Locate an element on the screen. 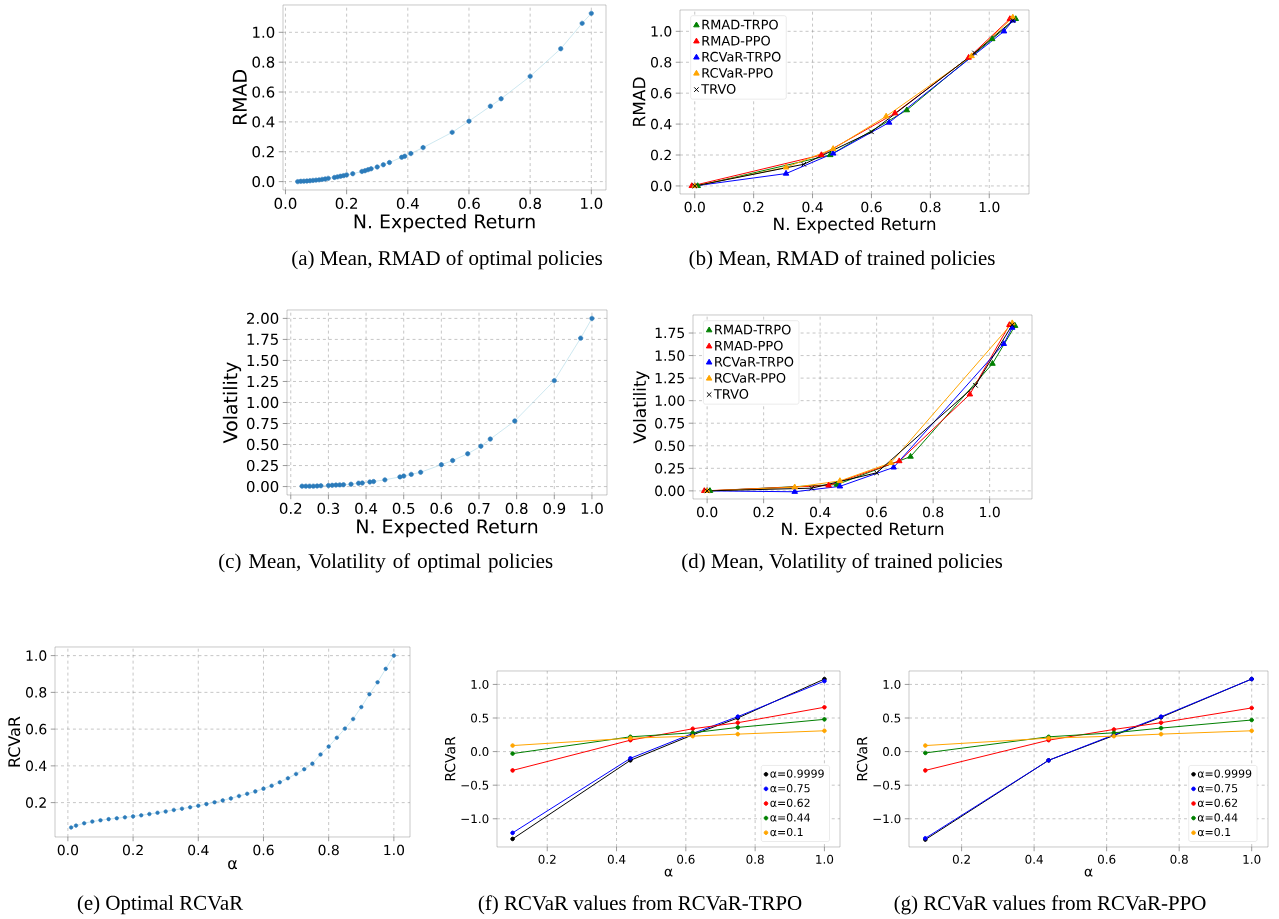 The height and width of the screenshot is (919, 1279). legend-label: α=0.44 is located at coordinates (790, 817).